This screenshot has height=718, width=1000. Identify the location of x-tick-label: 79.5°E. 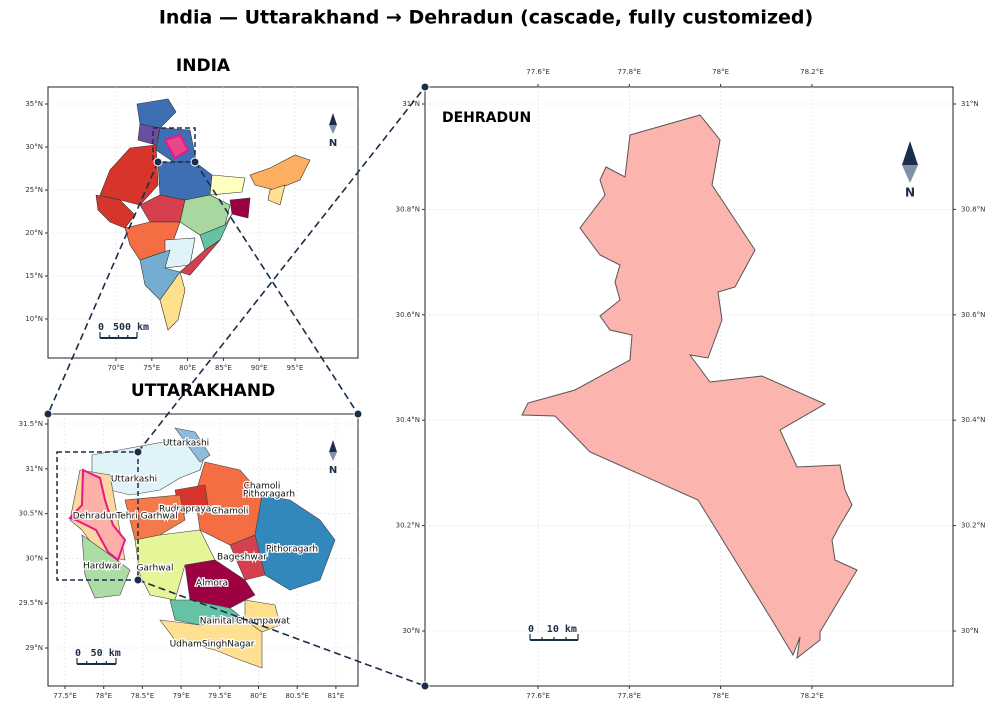
(220, 696).